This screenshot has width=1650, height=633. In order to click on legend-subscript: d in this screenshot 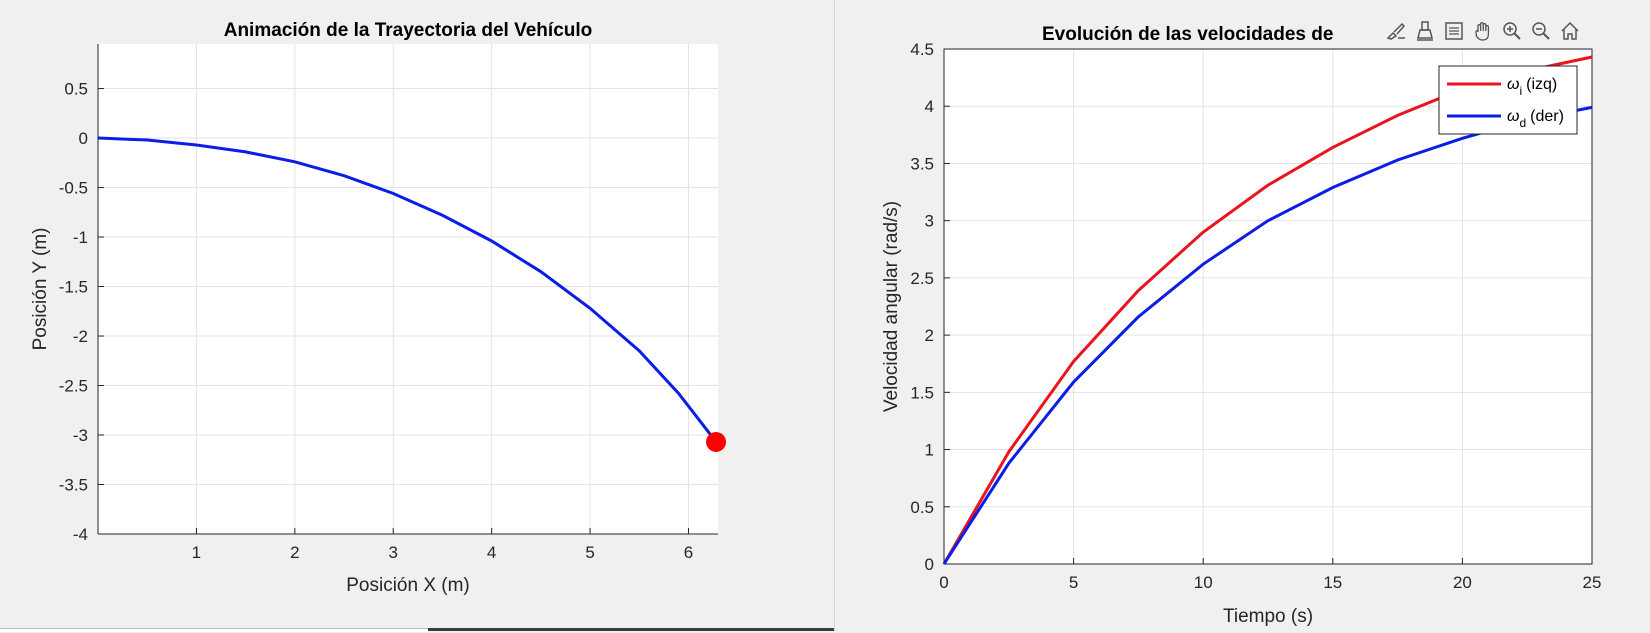, I will do `click(1522, 123)`.